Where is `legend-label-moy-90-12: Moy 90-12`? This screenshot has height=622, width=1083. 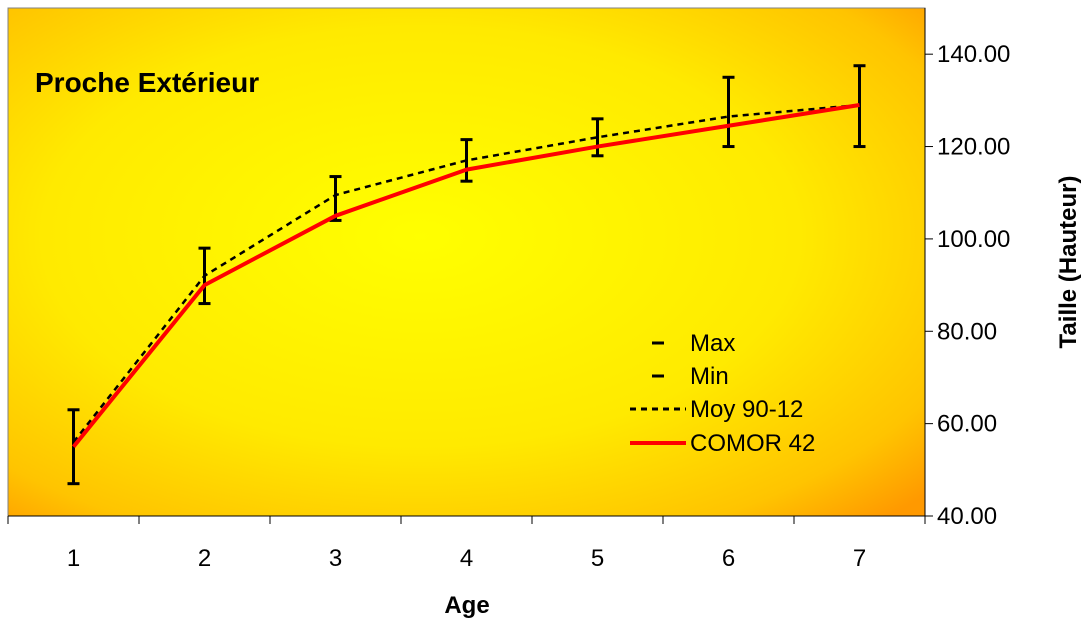 legend-label-moy-90-12: Moy 90-12 is located at coordinates (746, 409).